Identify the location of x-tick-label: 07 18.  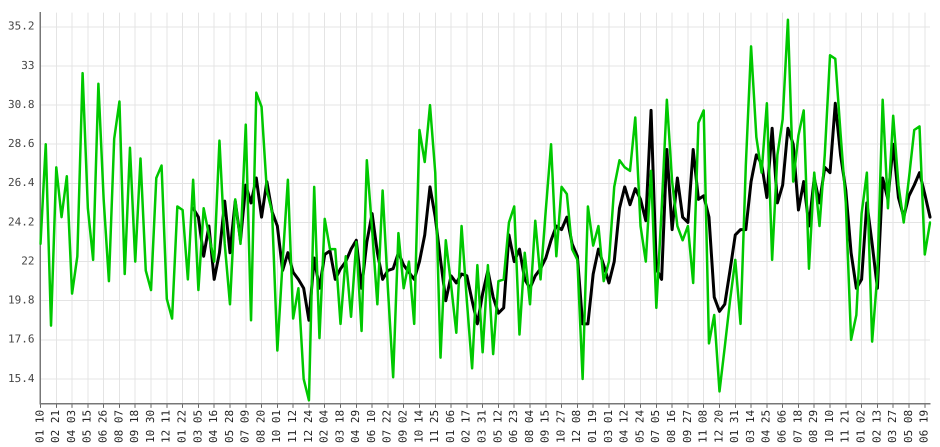
(797, 427).